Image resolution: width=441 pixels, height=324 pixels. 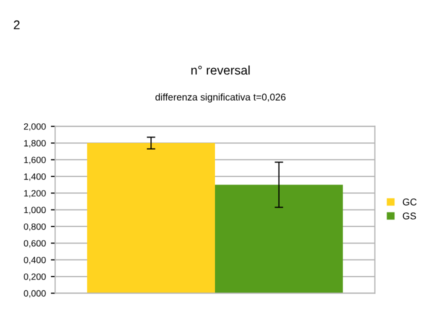 What do you see at coordinates (35, 160) in the screenshot?
I see `y-tick-label: 1,600` at bounding box center [35, 160].